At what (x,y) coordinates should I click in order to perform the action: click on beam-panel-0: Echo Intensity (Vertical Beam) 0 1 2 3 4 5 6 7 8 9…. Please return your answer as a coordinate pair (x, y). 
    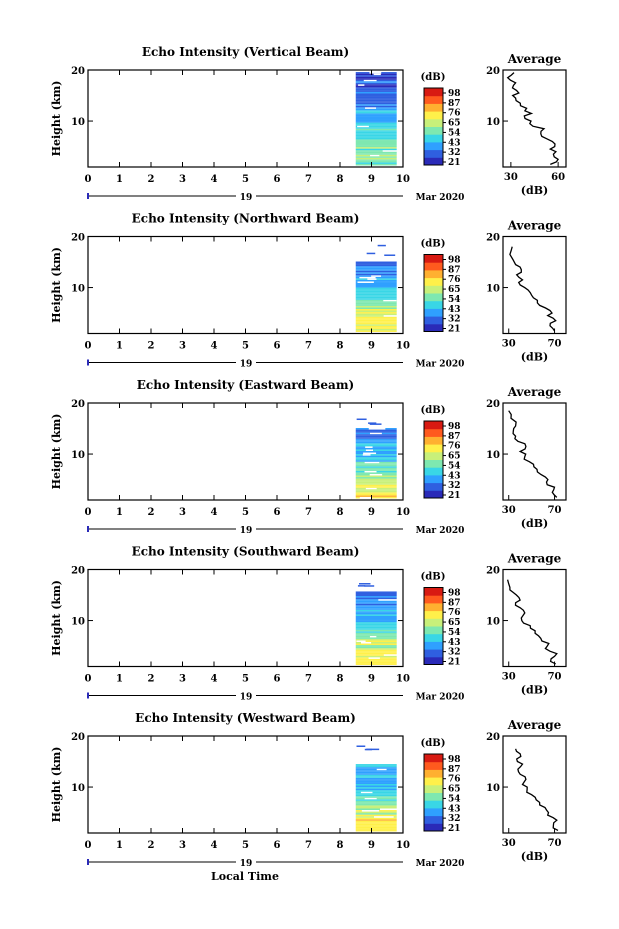
    Looking at the image, I should click on (308, 124).